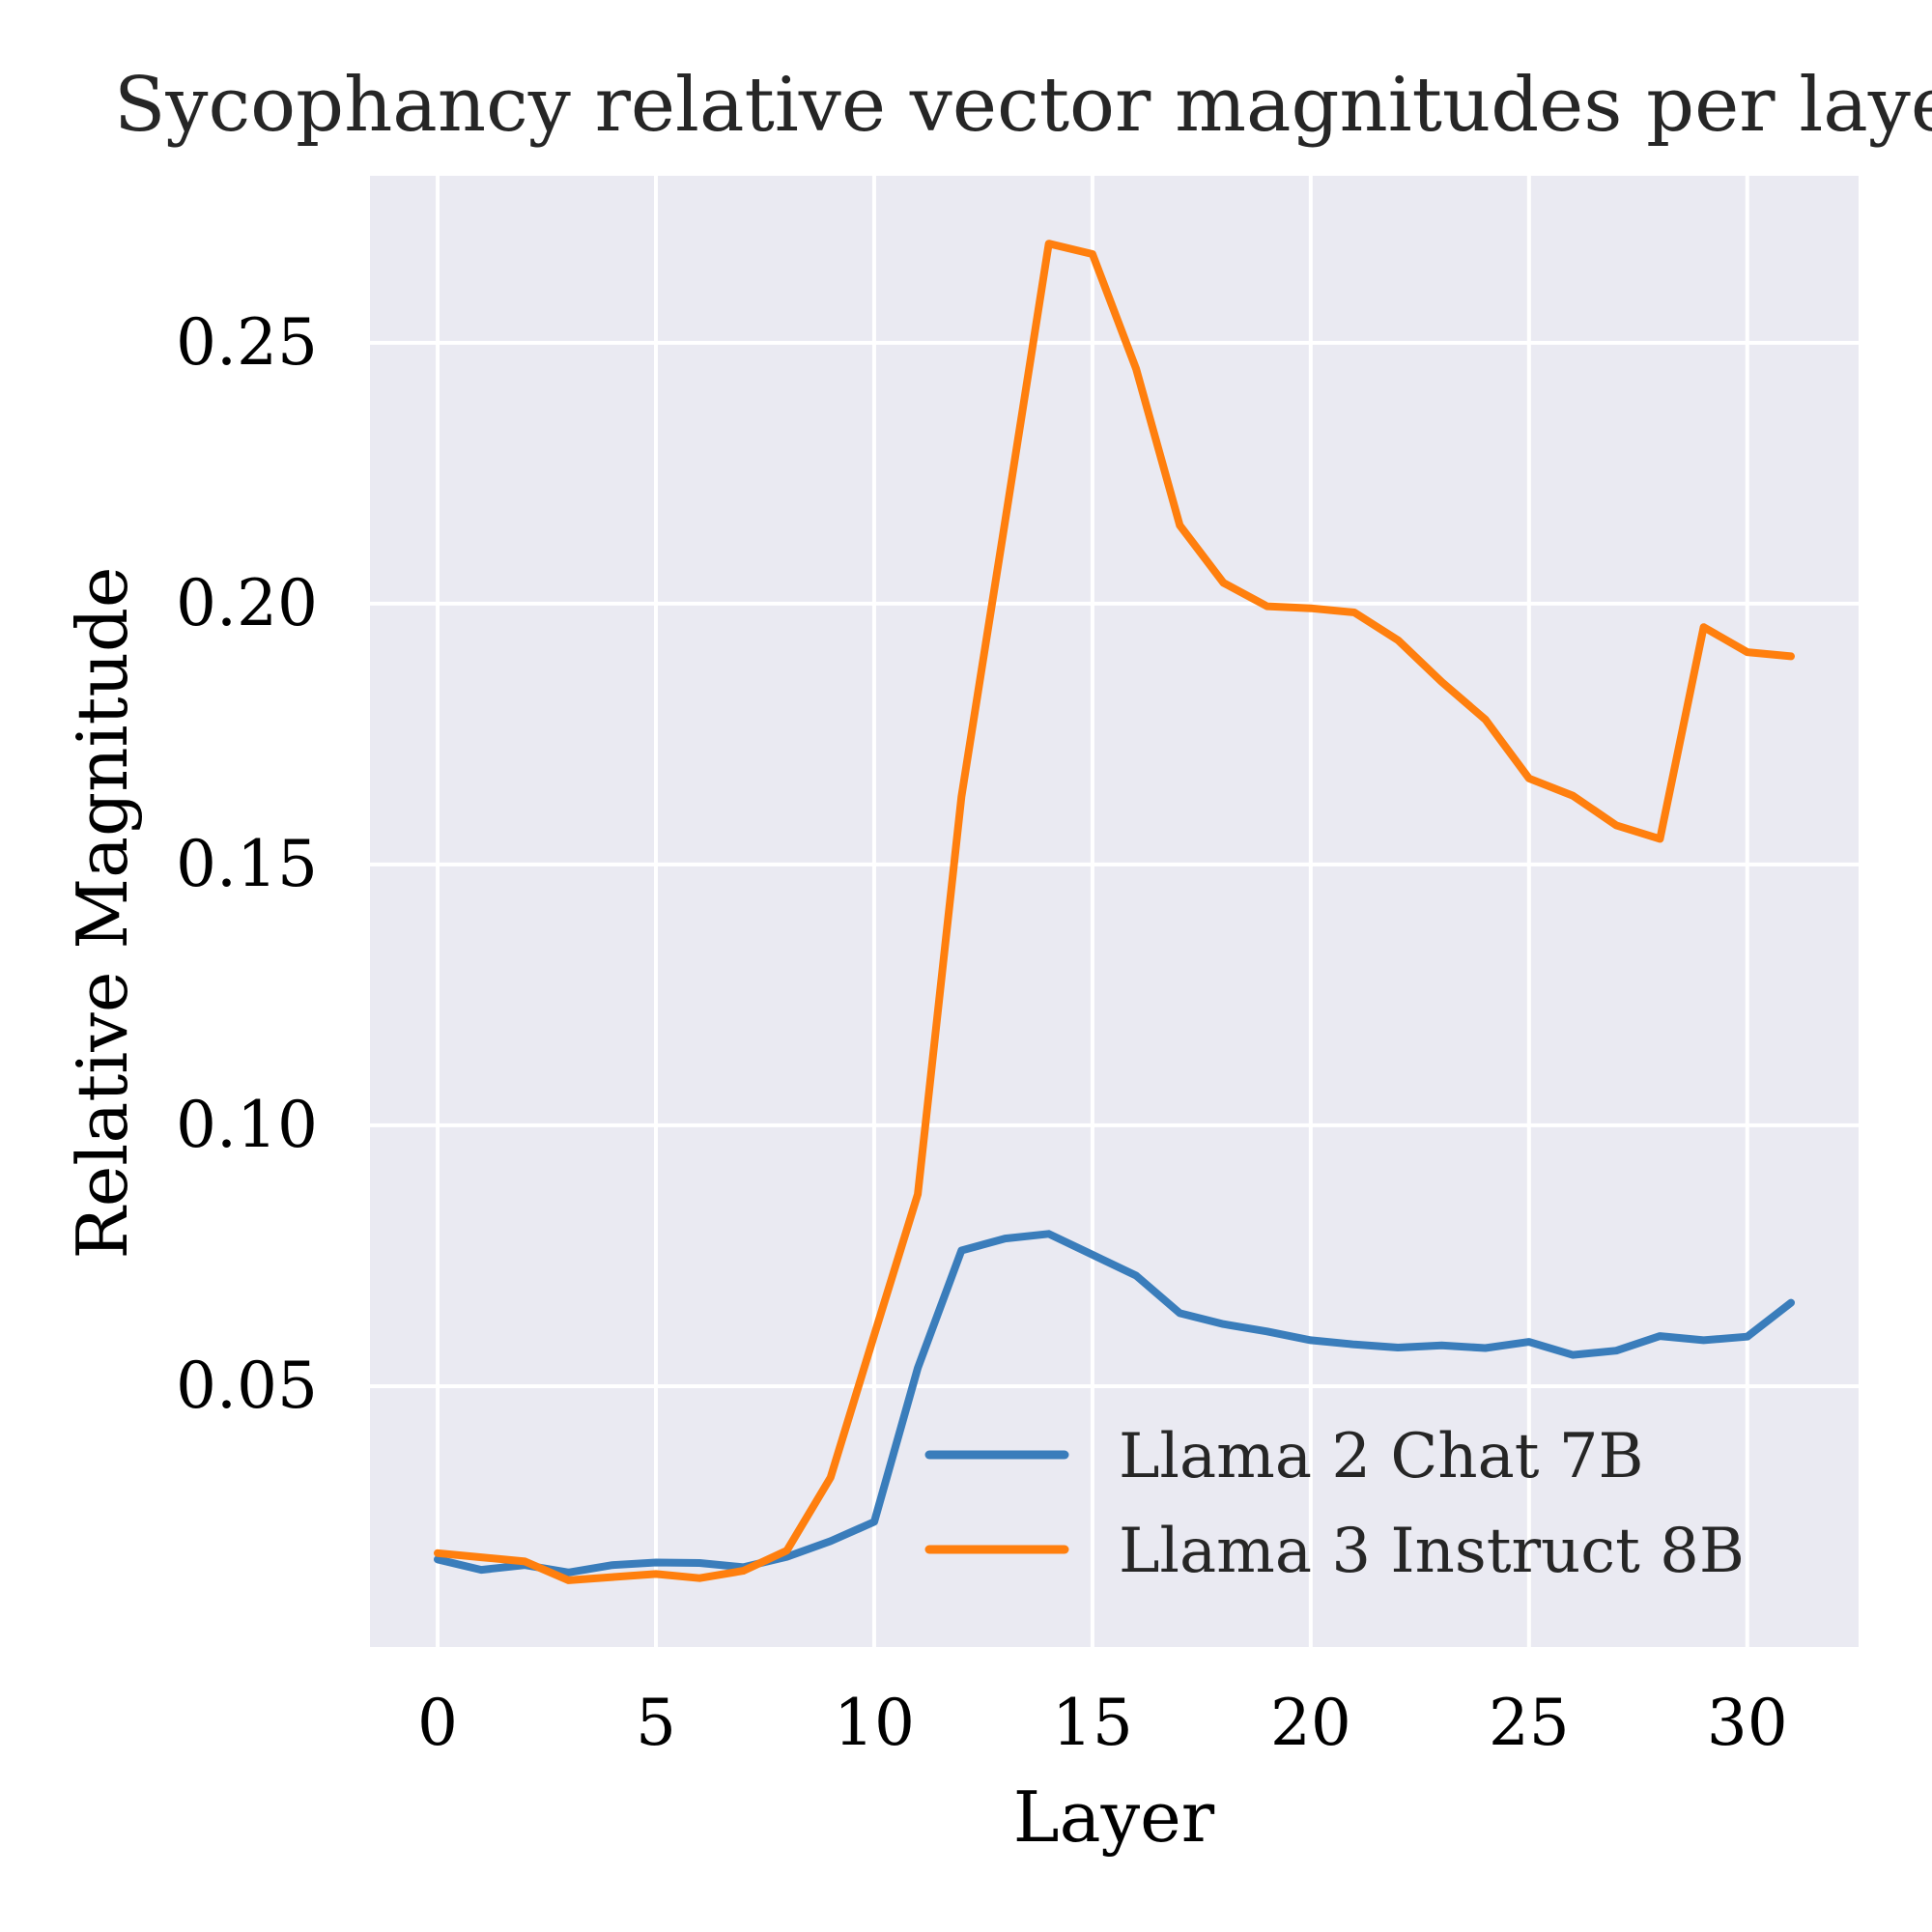 The image size is (1932, 1932). Describe the element at coordinates (1334, 1504) in the screenshot. I see `legend: Llama 2 Chat 7B Llama 3 Instruct 8B` at that location.